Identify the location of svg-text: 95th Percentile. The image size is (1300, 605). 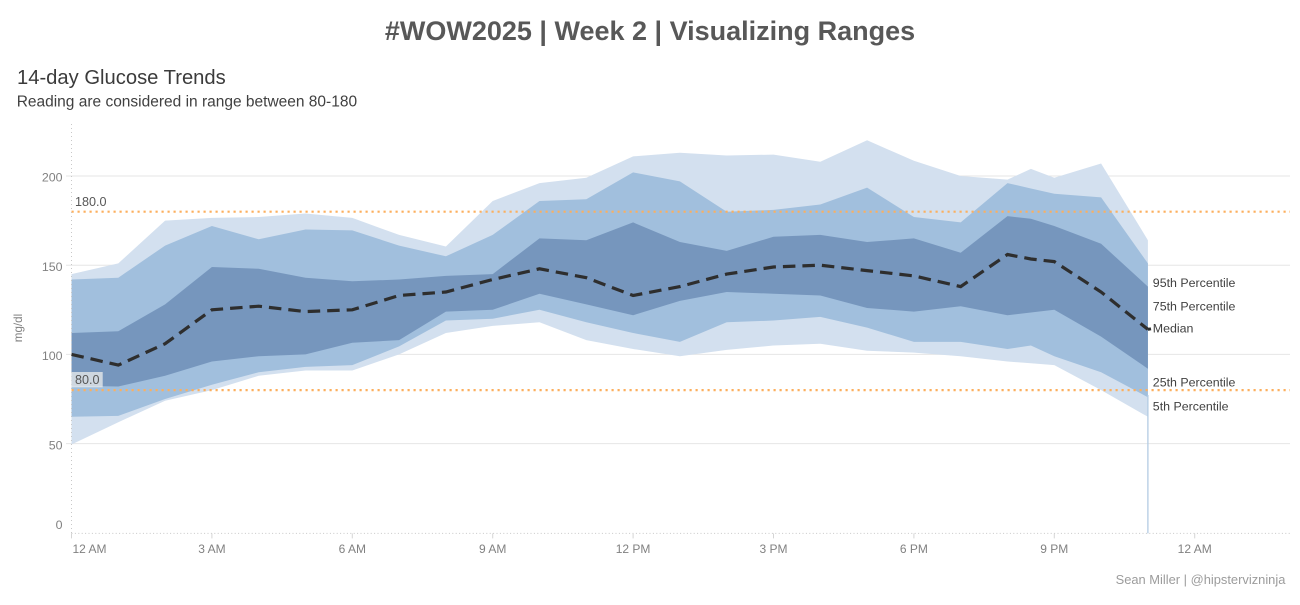
(1194, 283).